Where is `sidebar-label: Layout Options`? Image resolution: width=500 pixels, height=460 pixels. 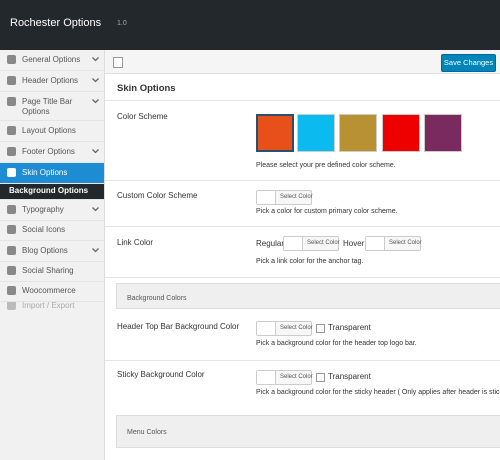 sidebar-label: Layout Options is located at coordinates (49, 130).